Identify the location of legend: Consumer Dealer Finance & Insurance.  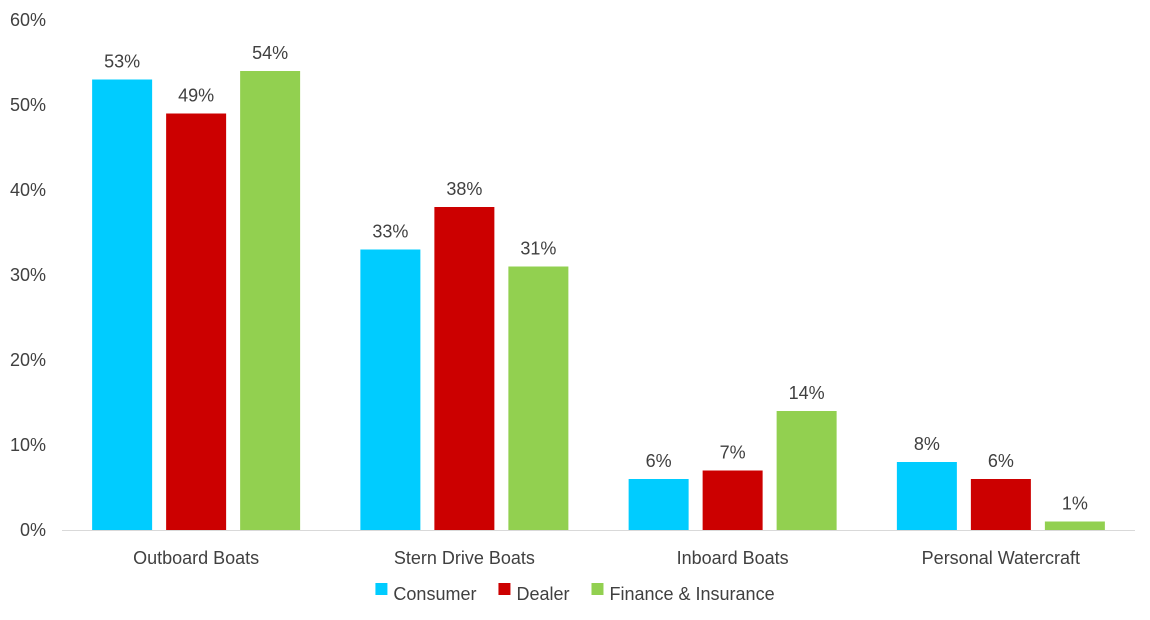
(575, 593).